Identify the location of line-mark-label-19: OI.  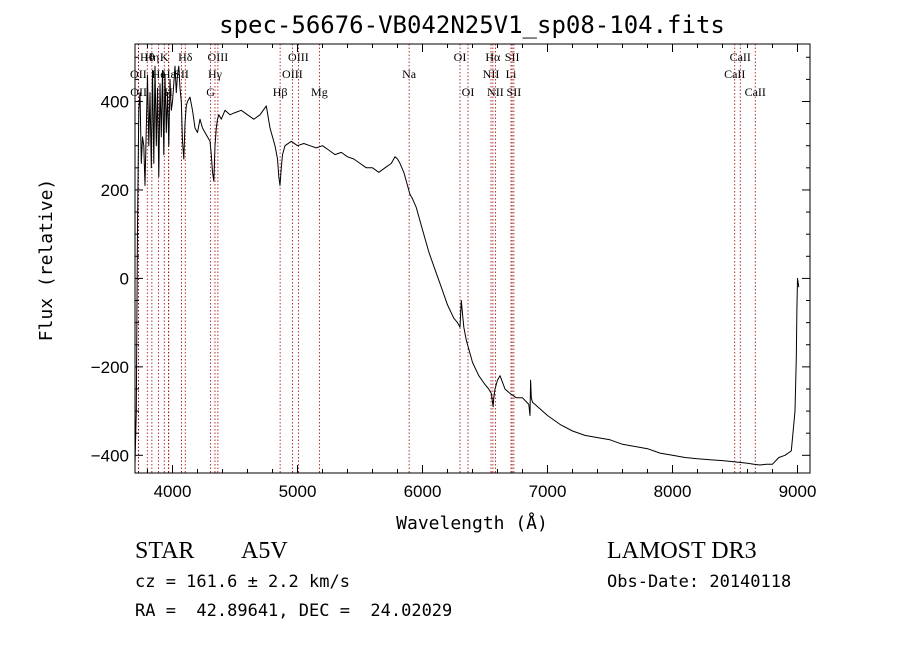
(468, 92).